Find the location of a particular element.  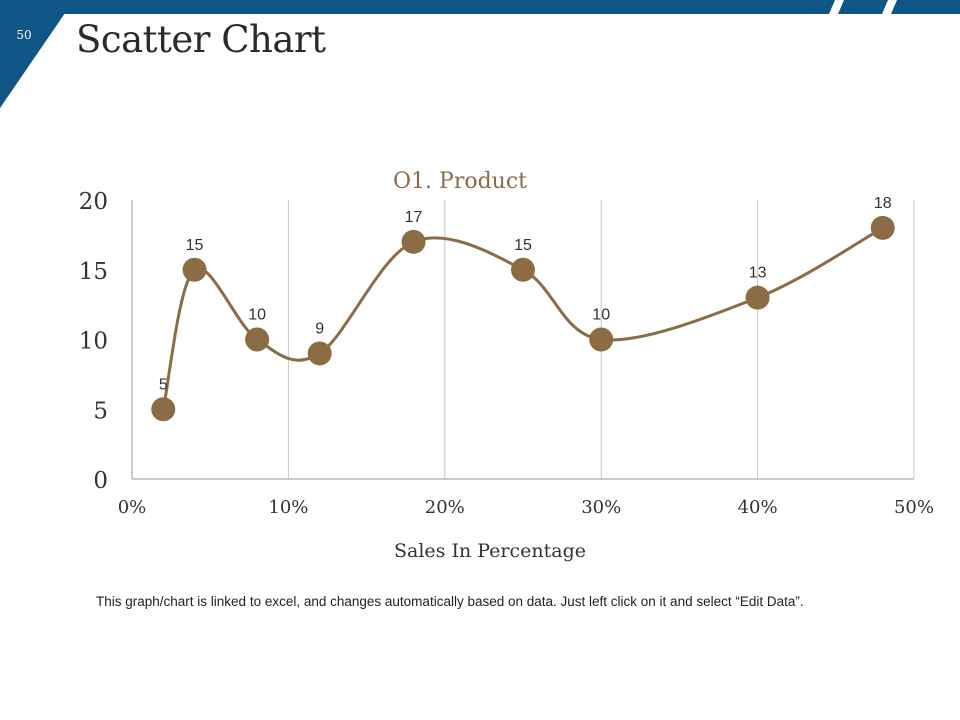

x-axis-label: Sales In Percentage is located at coordinates (490, 551).